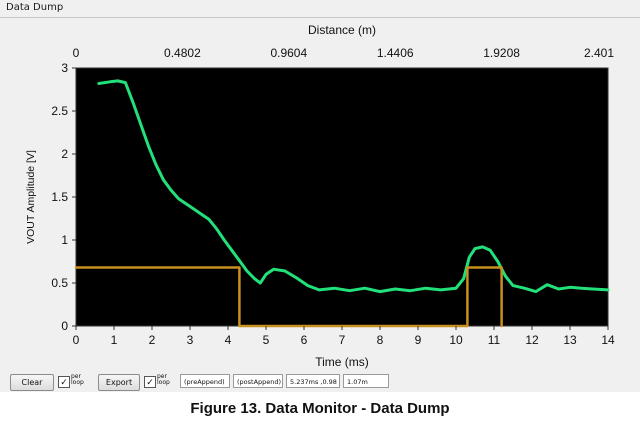 The height and width of the screenshot is (431, 640). What do you see at coordinates (182, 53) in the screenshot?
I see `x2-tick-label: 0.4802` at bounding box center [182, 53].